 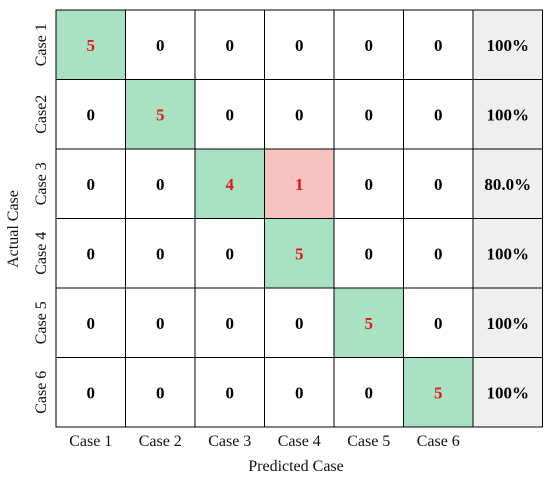 What do you see at coordinates (41, 183) in the screenshot?
I see `y-tick-label: Case 3` at bounding box center [41, 183].